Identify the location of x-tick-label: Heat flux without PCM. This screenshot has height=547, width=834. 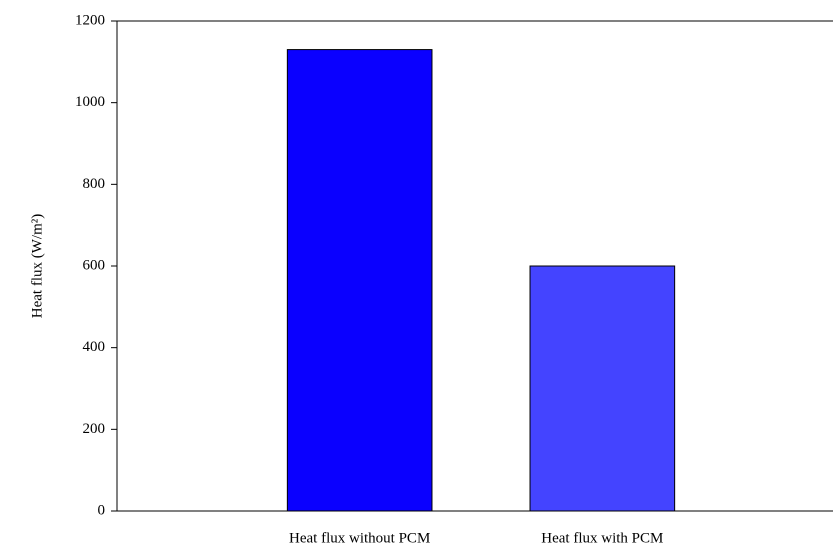
(359, 538).